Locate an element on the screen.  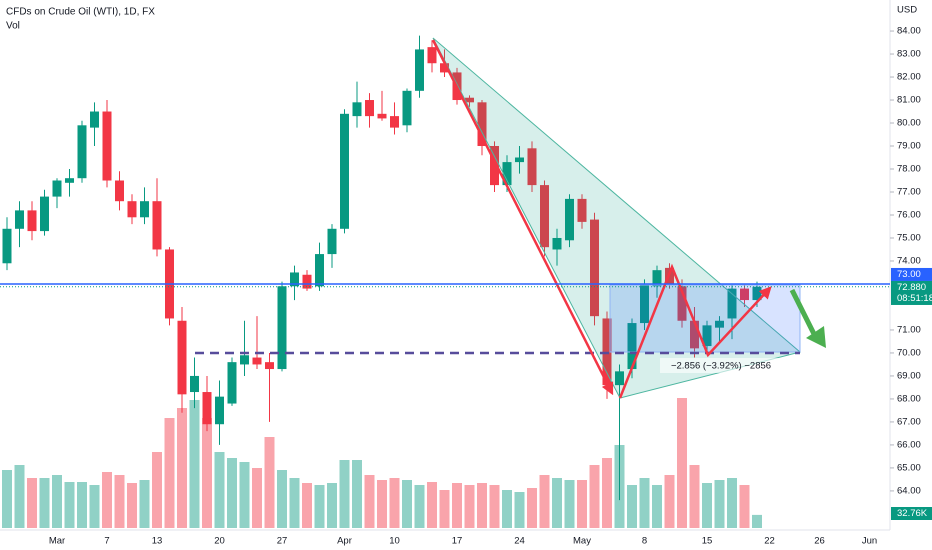
x-tick-label: Apr is located at coordinates (344, 541).